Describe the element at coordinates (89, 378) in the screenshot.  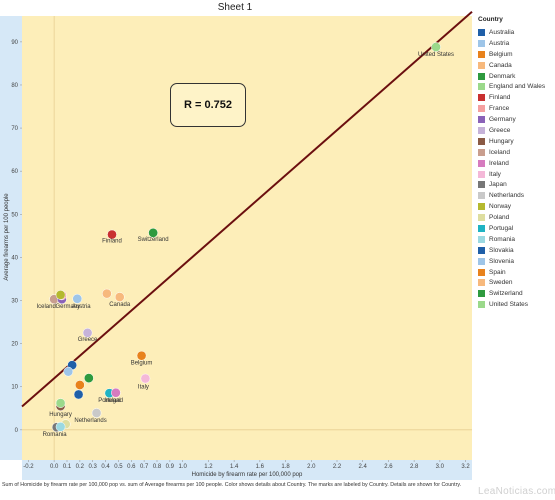
I see `point-denmark` at that location.